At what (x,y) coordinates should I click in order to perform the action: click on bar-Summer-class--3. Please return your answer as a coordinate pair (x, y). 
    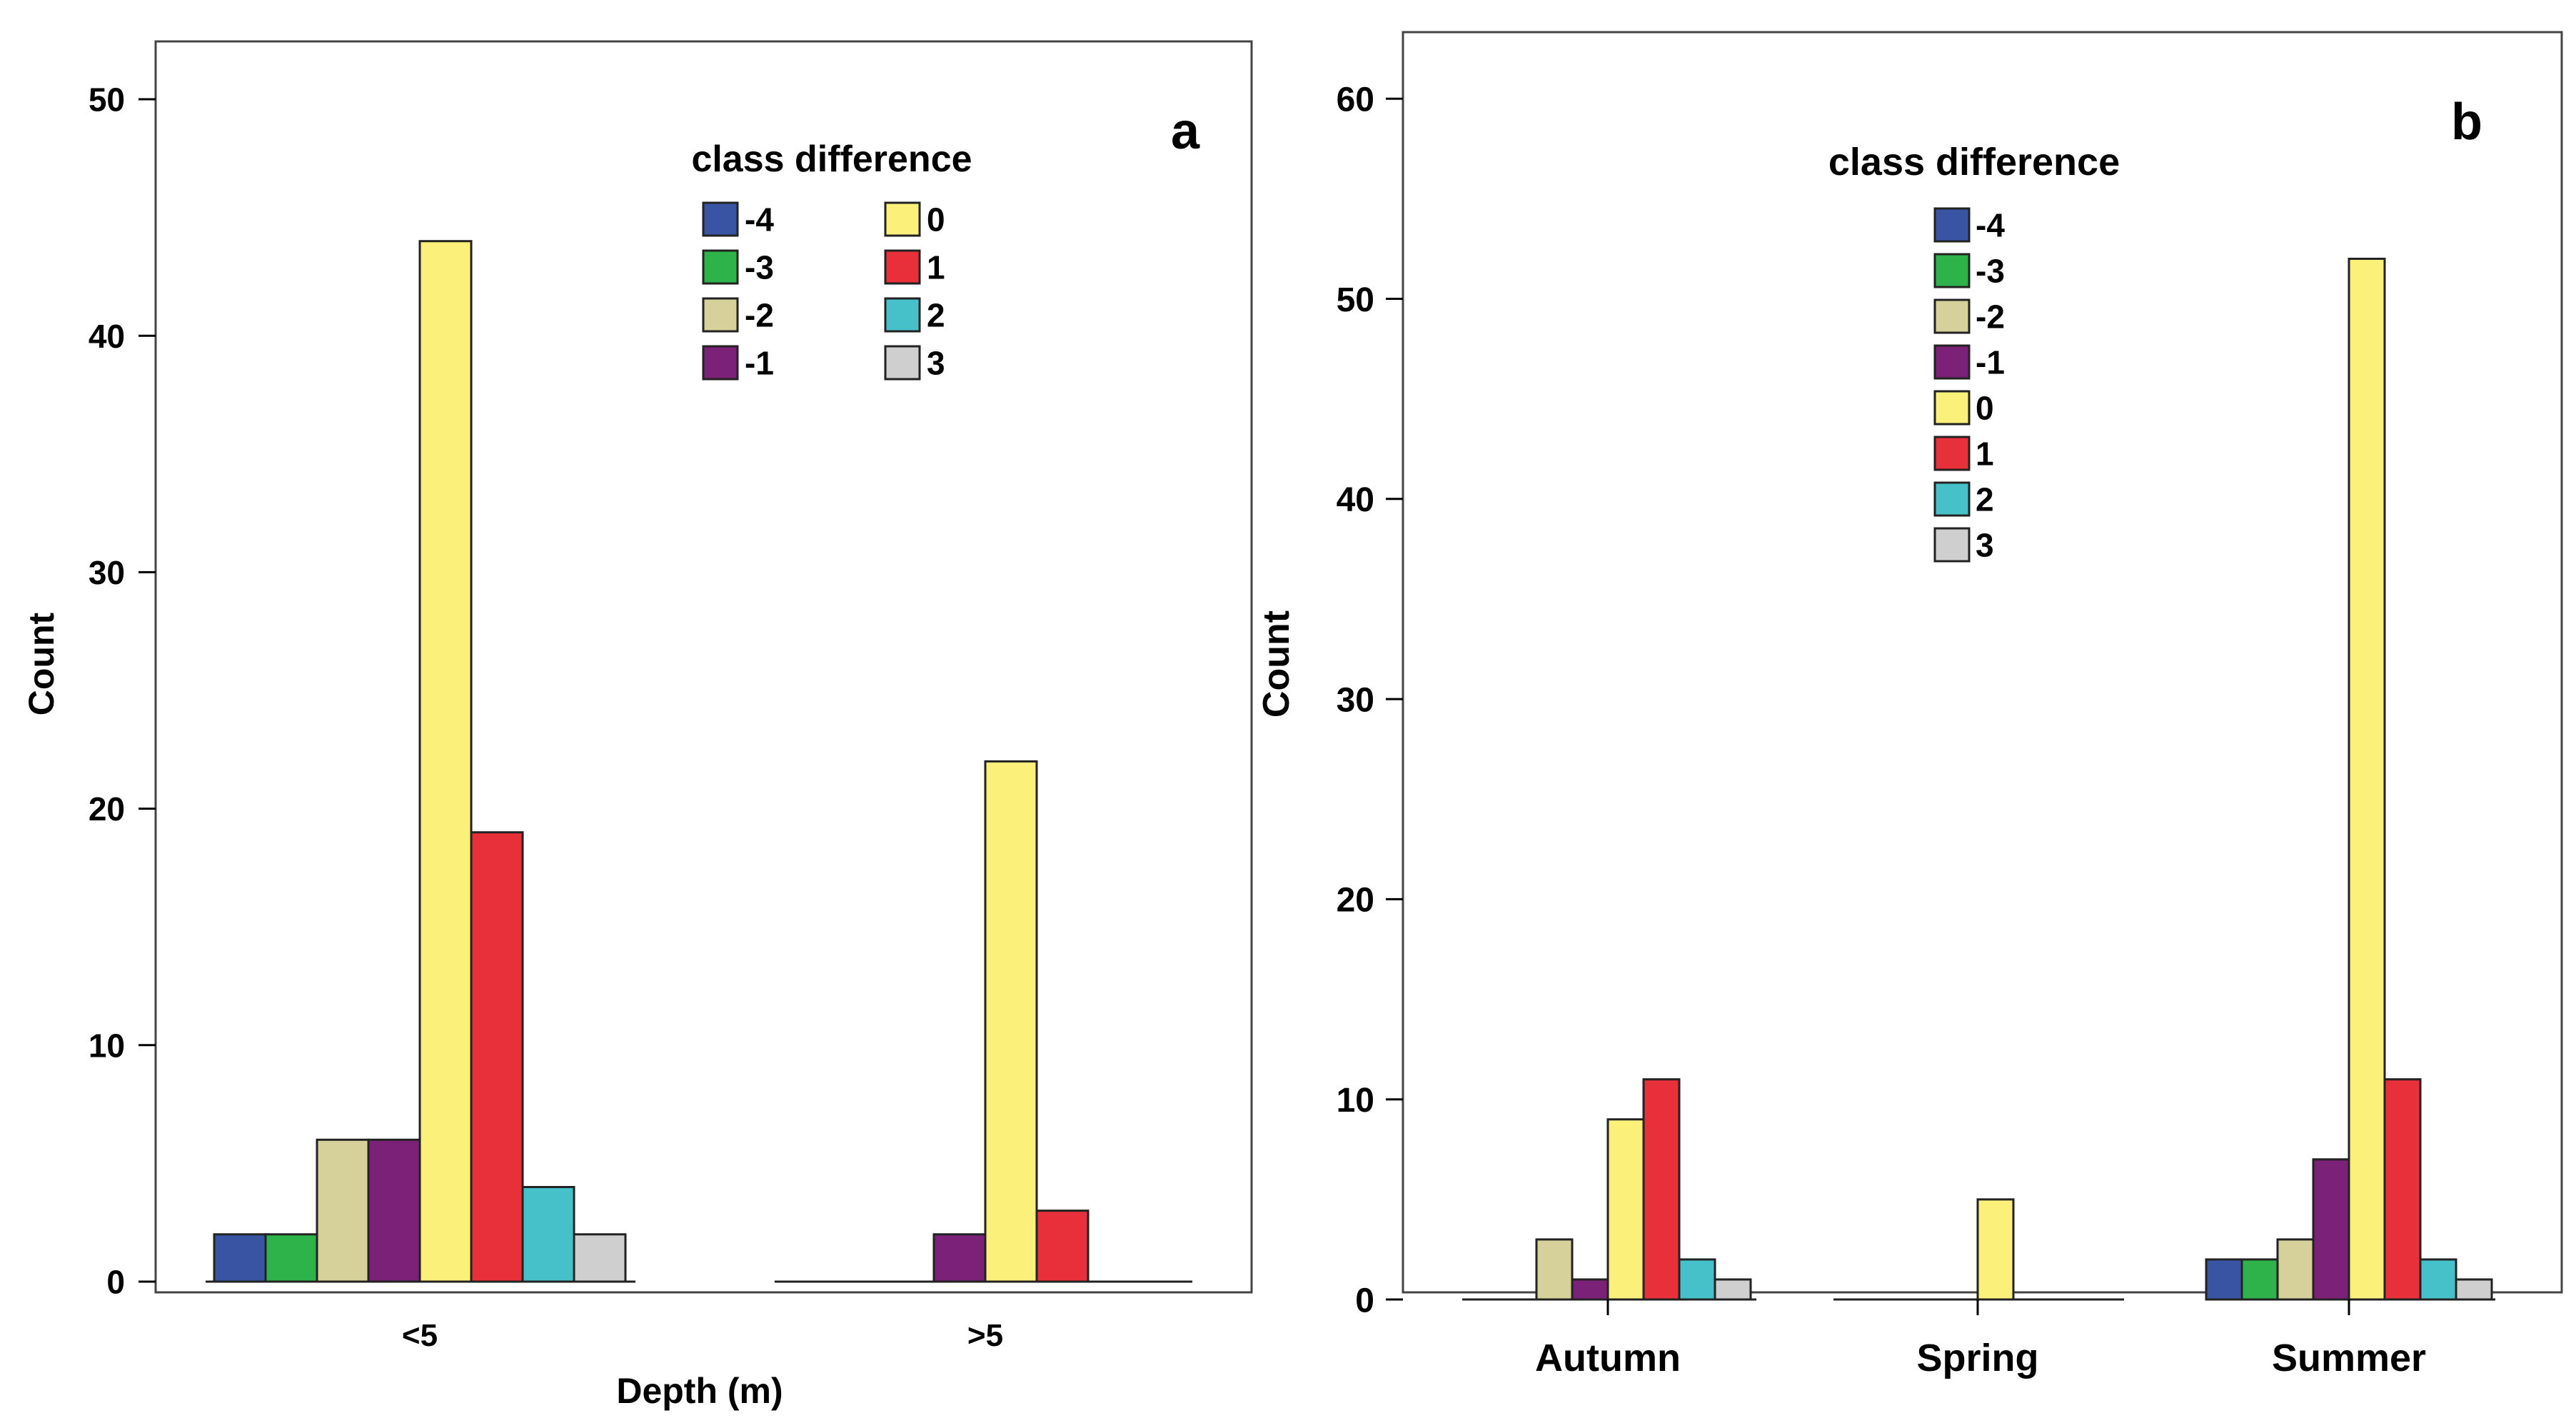
    Looking at the image, I should click on (2259, 1279).